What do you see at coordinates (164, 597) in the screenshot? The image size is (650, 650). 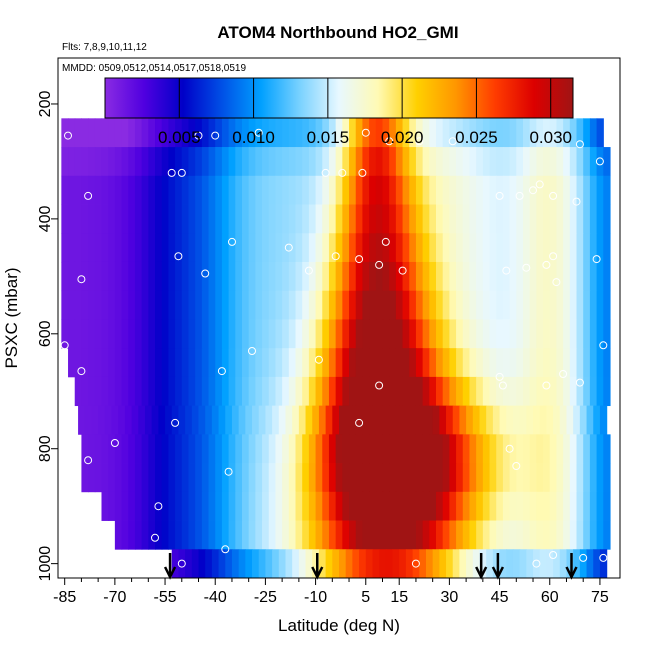 I see `x-tick-label: -55` at bounding box center [164, 597].